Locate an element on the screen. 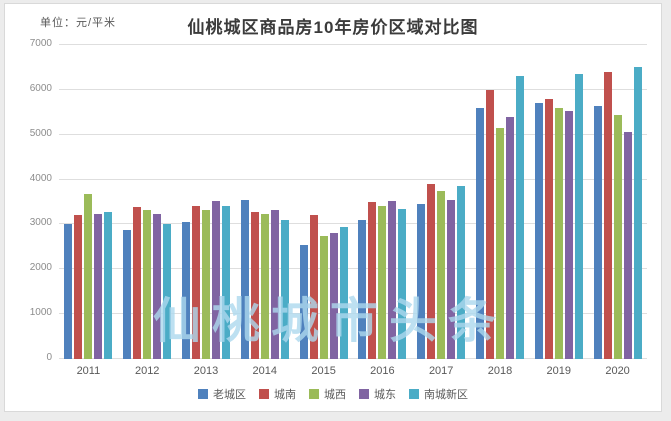  bar-2016-城东 is located at coordinates (392, 280).